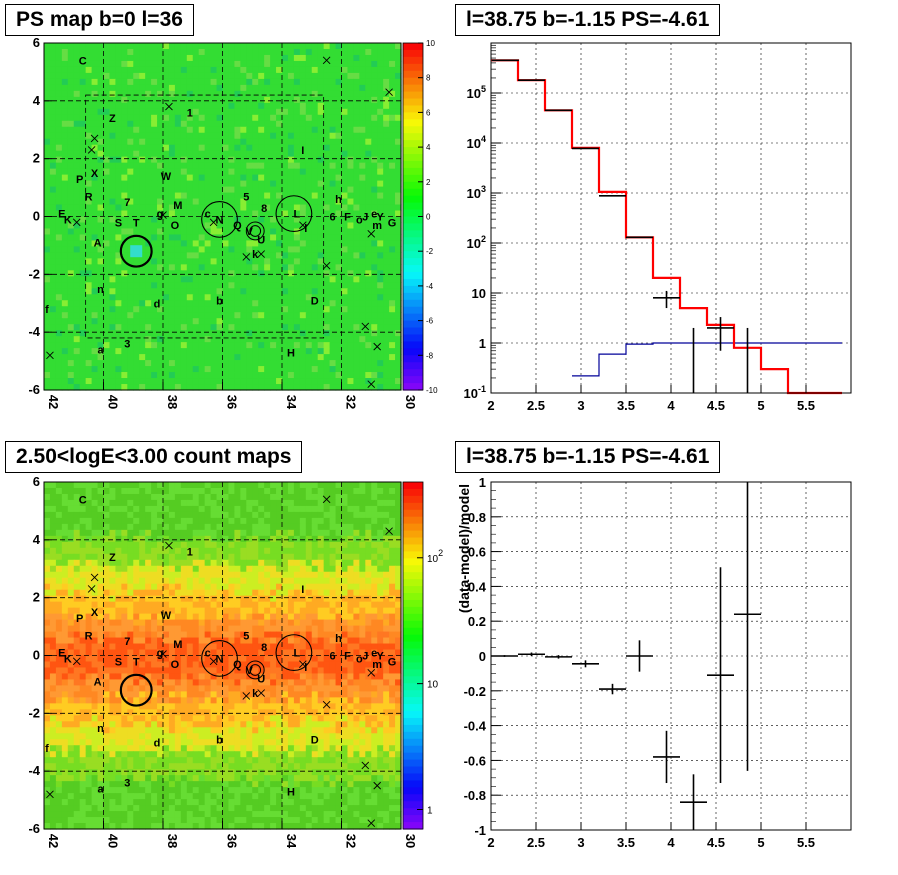  What do you see at coordinates (430, 251) in the screenshot?
I see `colorbar-label: -2` at bounding box center [430, 251].